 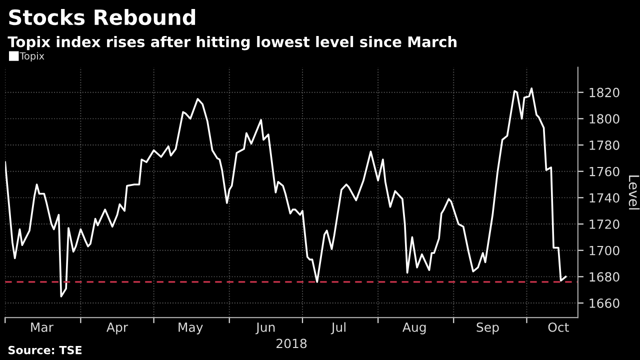 I want to click on y-tick-label: 1720, so click(x=605, y=224).